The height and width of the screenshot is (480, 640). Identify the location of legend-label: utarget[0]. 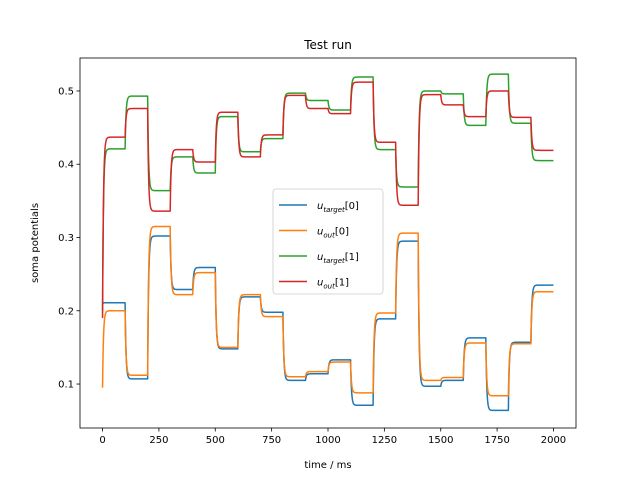
(338, 207).